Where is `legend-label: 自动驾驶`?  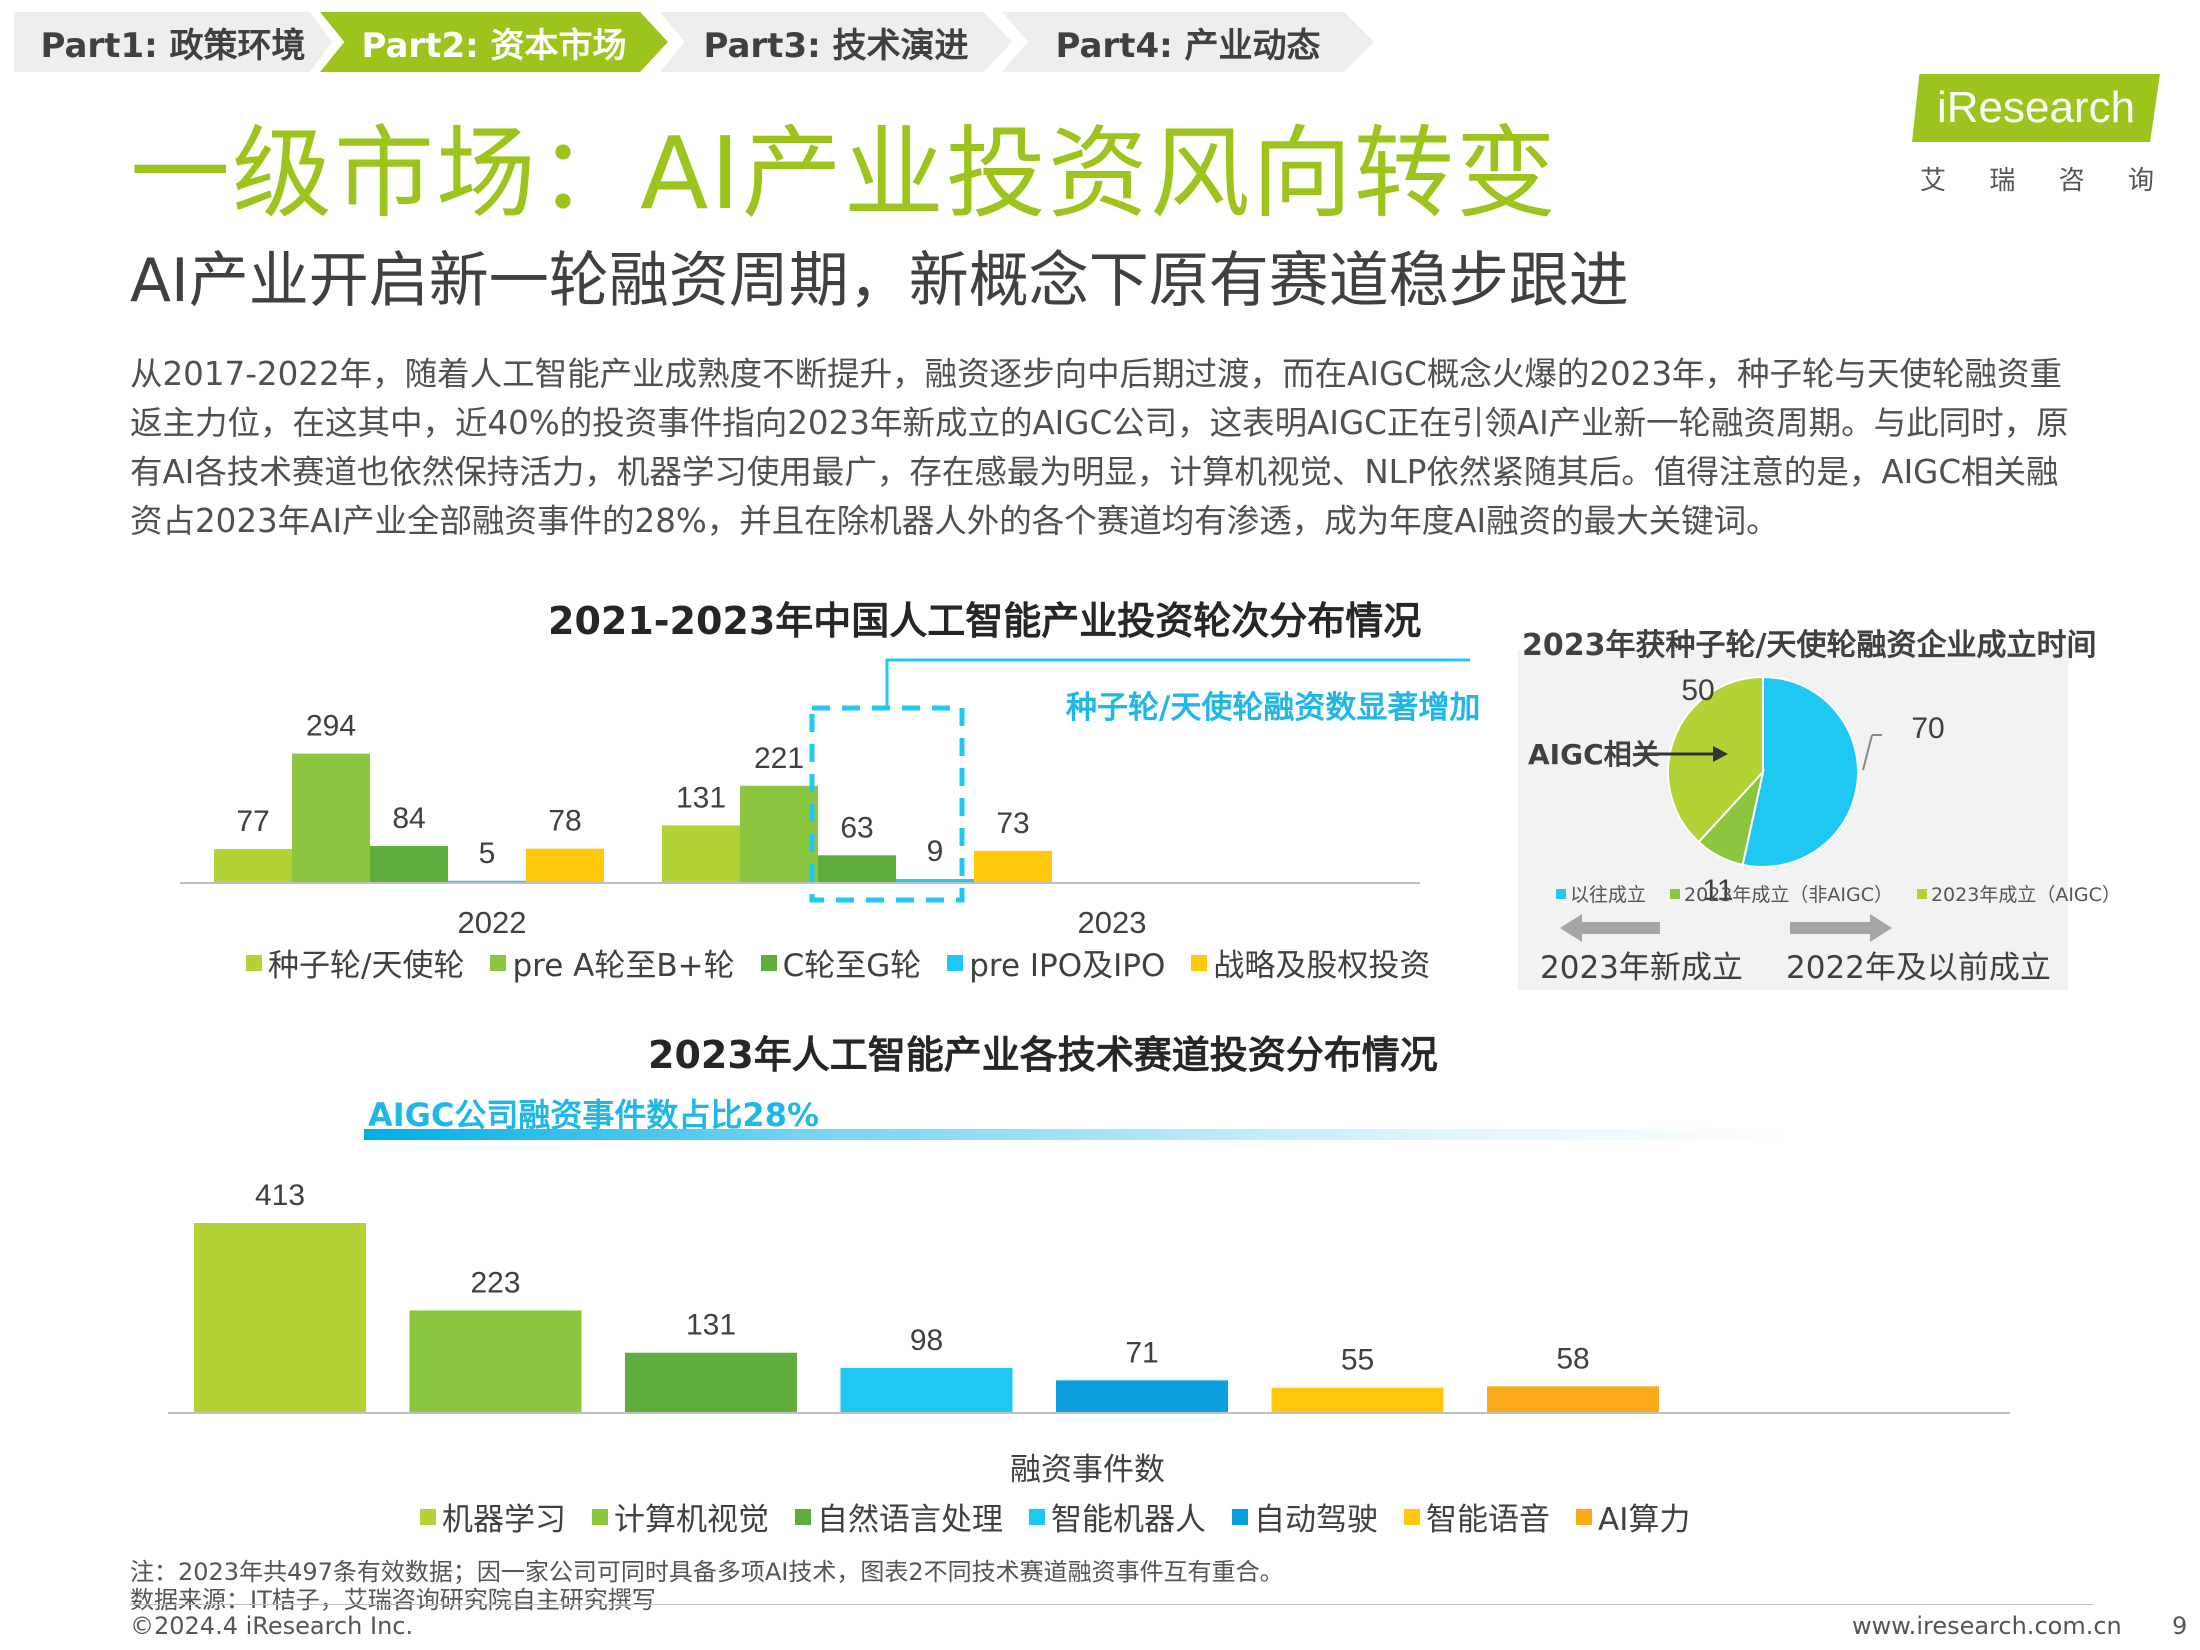 legend-label: 自动驾驶 is located at coordinates (1316, 1520).